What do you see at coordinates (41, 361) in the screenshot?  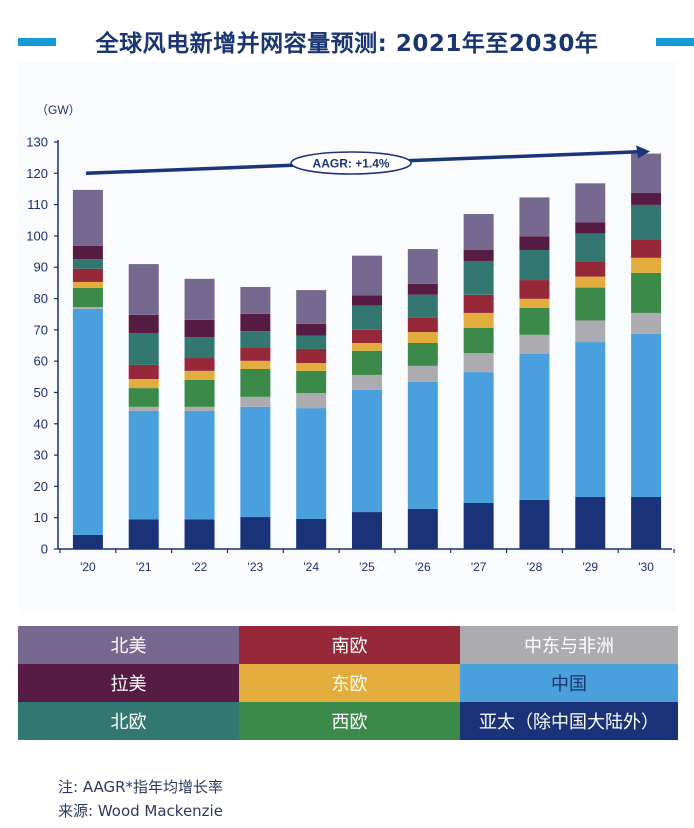 I see `y-tick-label: 60` at bounding box center [41, 361].